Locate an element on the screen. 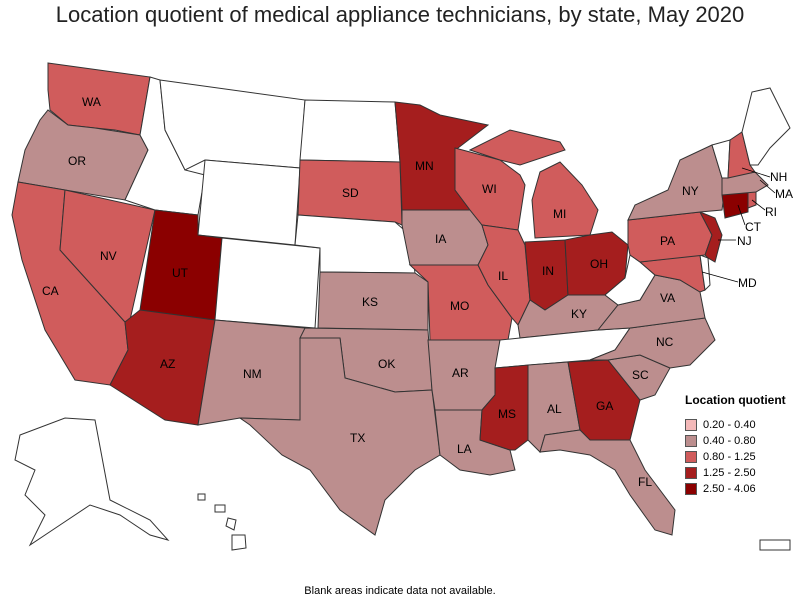 The image size is (800, 600). label-pa: PA is located at coordinates (667, 241).